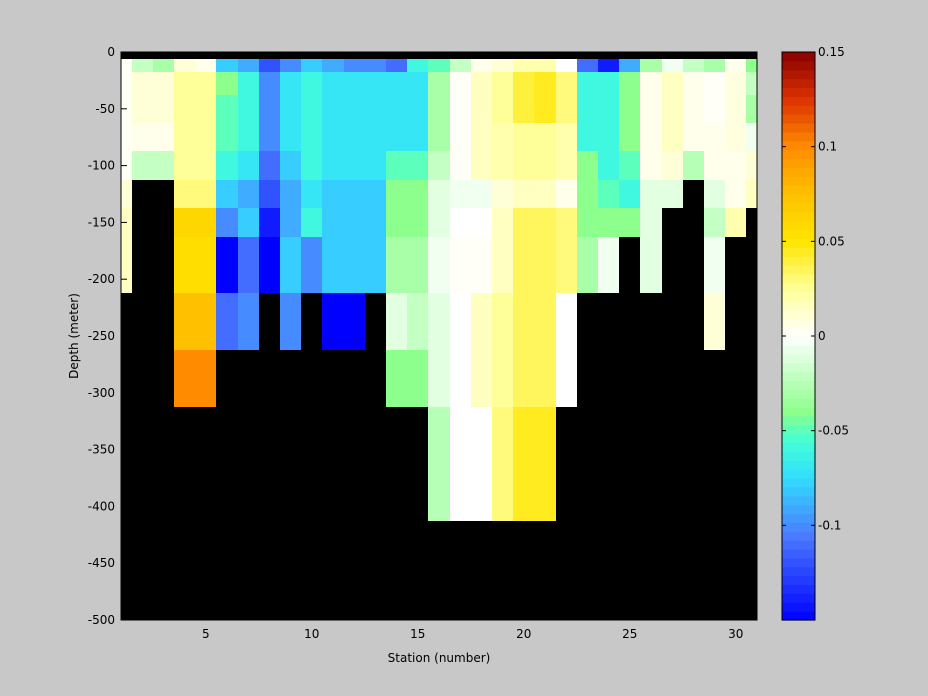 The height and width of the screenshot is (696, 928). What do you see at coordinates (831, 52) in the screenshot?
I see `colorbar-tick-label: 0.15` at bounding box center [831, 52].